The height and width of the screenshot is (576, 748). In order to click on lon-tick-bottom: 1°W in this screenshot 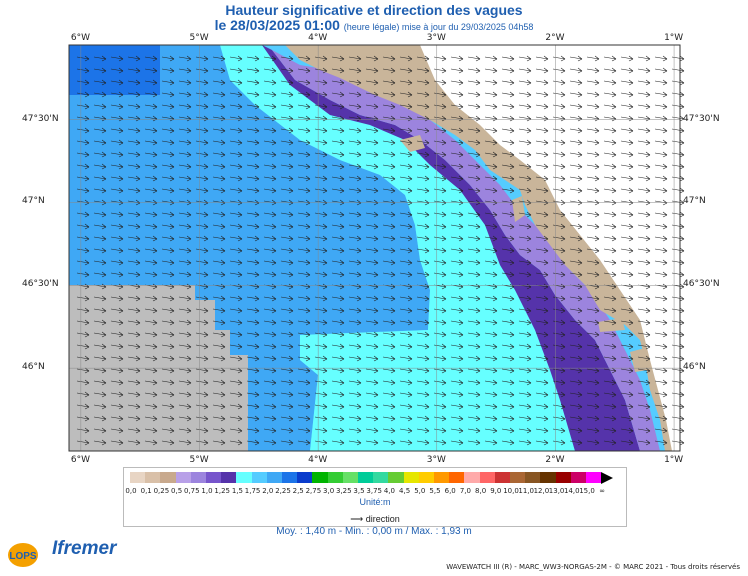, I will do `click(674, 460)`.